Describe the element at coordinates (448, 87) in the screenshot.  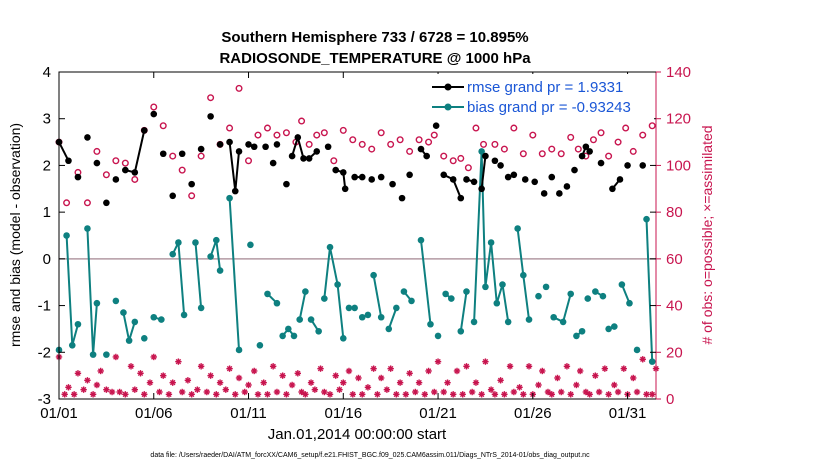
I see `legend-rmse-marker` at that location.